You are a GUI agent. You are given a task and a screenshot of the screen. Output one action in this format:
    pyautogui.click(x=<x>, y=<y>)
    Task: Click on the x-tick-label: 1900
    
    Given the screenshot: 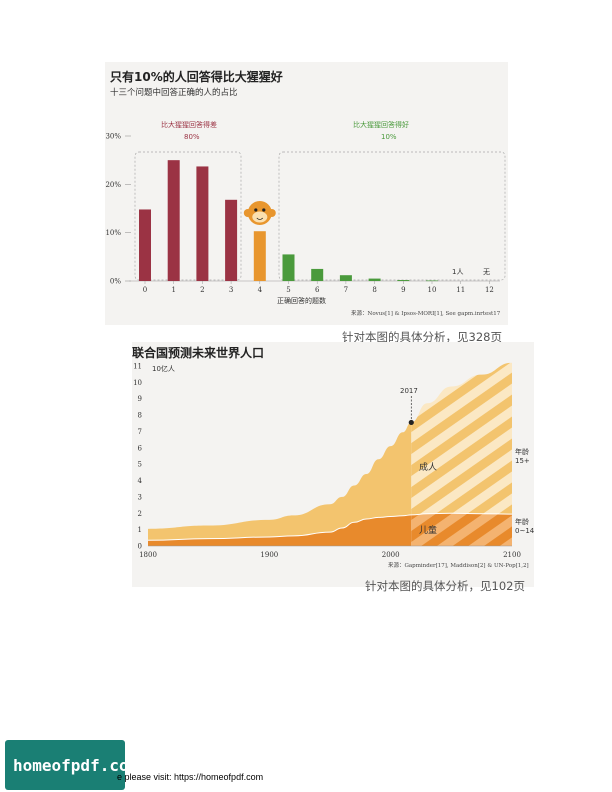 What is the action you would take?
    pyautogui.click(x=269, y=555)
    